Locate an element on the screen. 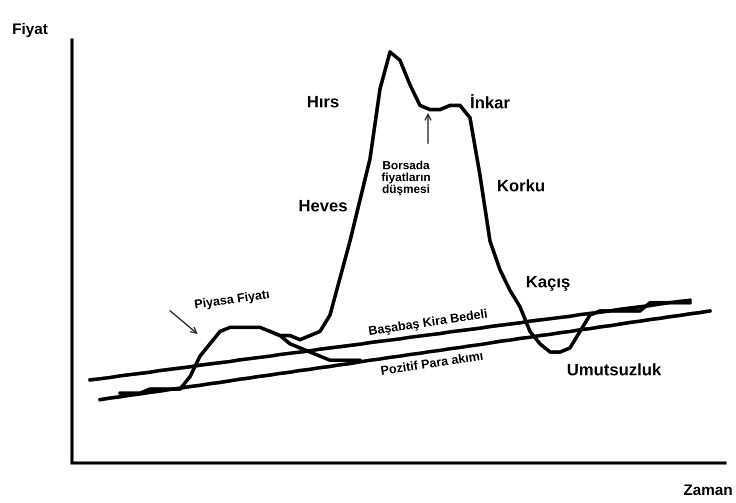  annotation: Umutsuzluk is located at coordinates (615, 369).